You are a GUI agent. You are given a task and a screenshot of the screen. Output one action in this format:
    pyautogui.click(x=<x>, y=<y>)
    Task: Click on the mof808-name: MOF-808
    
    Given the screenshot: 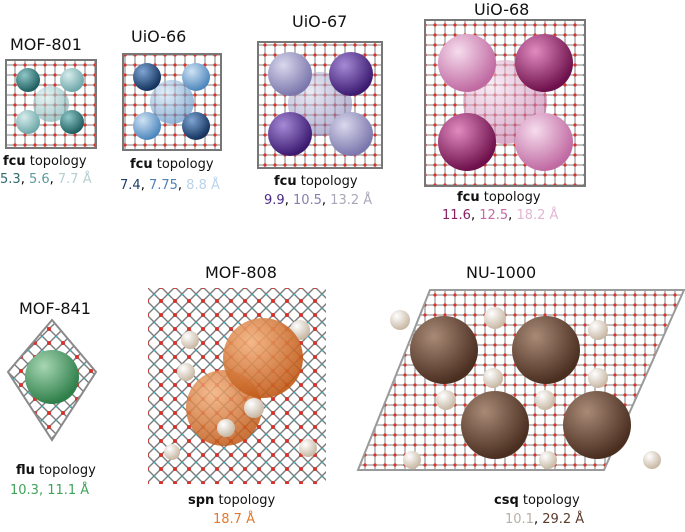 What is the action you would take?
    pyautogui.click(x=241, y=272)
    